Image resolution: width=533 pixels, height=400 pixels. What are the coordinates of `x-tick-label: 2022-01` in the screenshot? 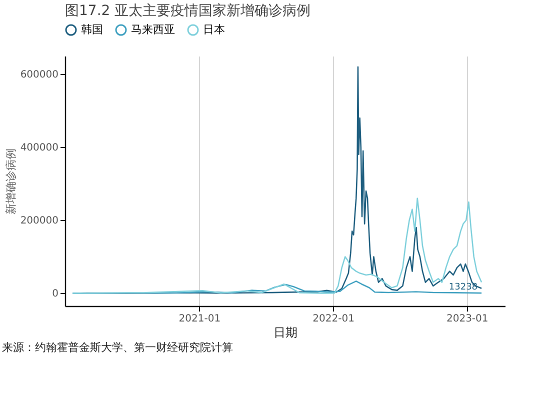 It's located at (333, 319).